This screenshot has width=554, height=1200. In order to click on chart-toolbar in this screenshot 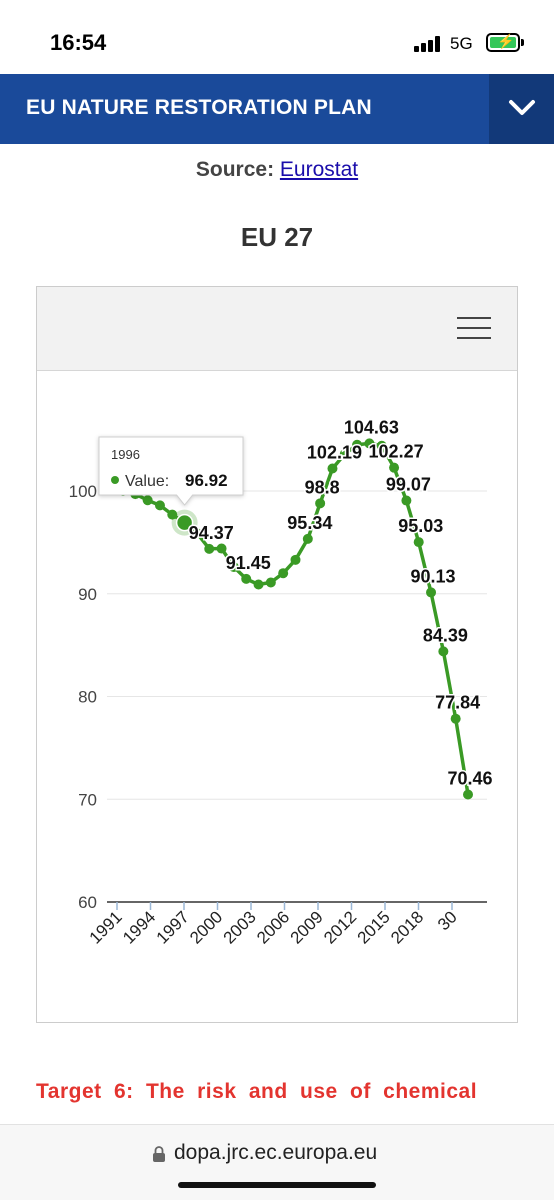, I will do `click(277, 329)`.